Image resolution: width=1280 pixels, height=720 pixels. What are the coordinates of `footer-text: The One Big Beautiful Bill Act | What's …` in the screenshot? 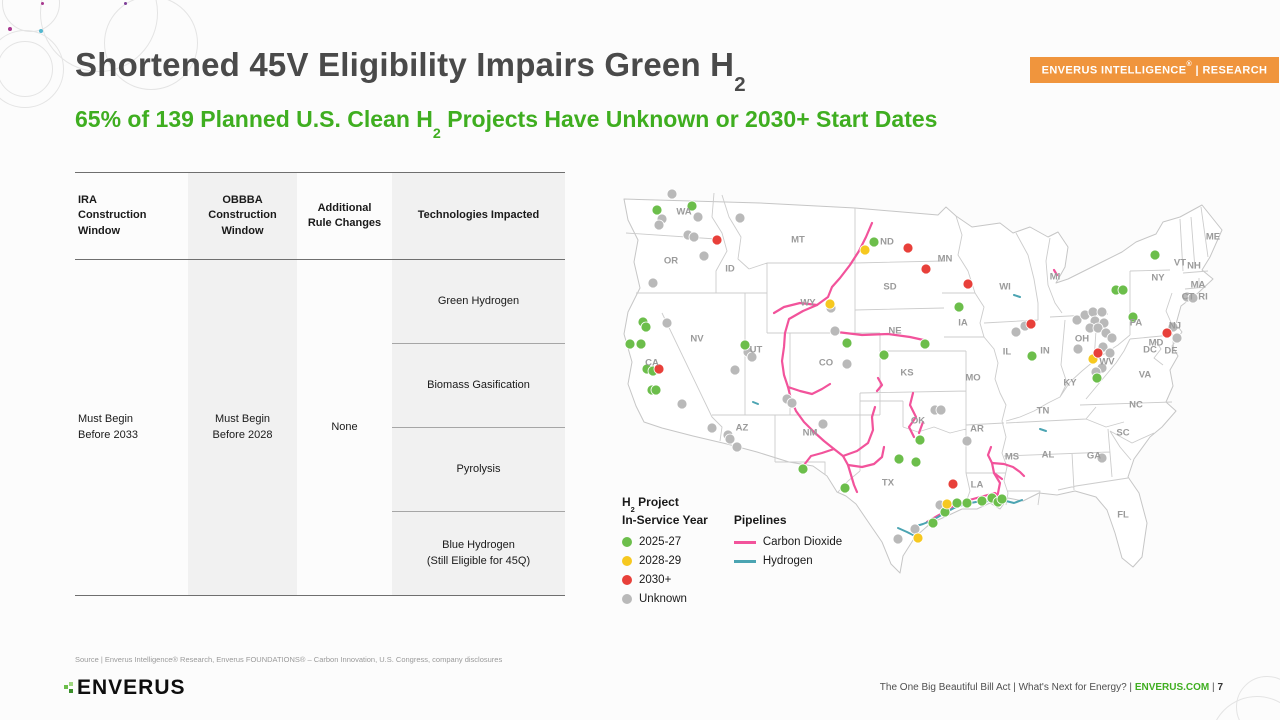 It's located at (1051, 687).